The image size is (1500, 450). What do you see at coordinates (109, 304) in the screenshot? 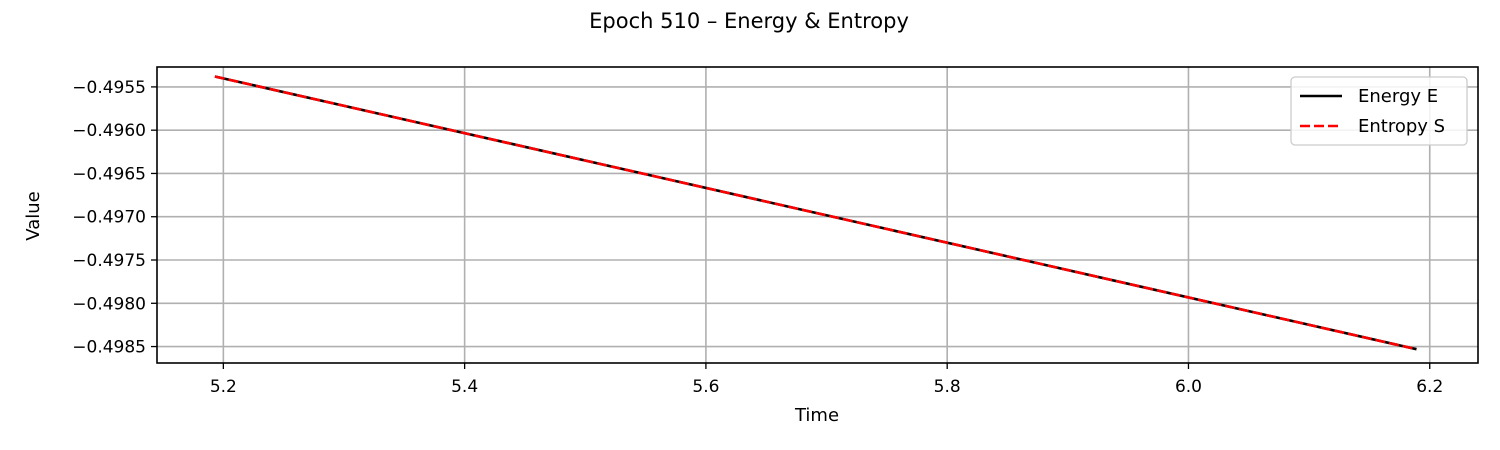
I see `y-tick-label: −0.4980` at bounding box center [109, 304].